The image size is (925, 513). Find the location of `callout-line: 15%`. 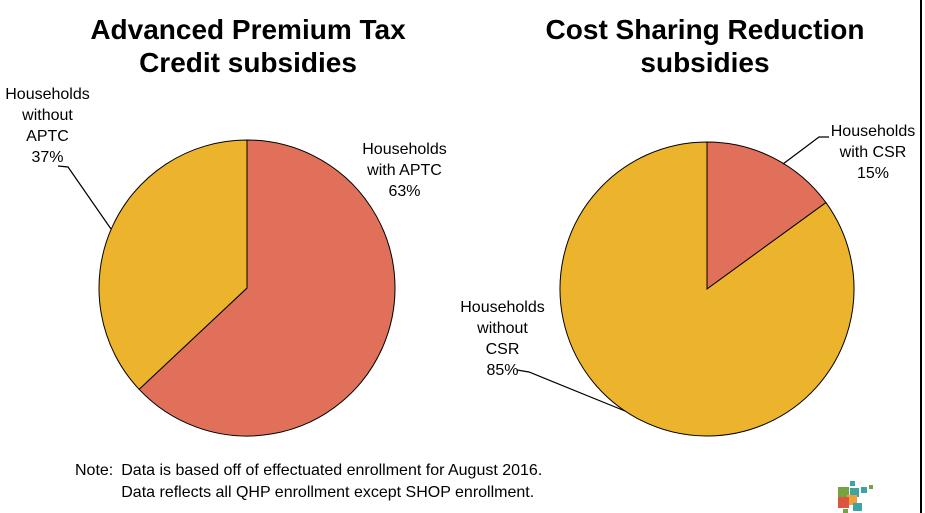

callout-line: 15% is located at coordinates (873, 173).